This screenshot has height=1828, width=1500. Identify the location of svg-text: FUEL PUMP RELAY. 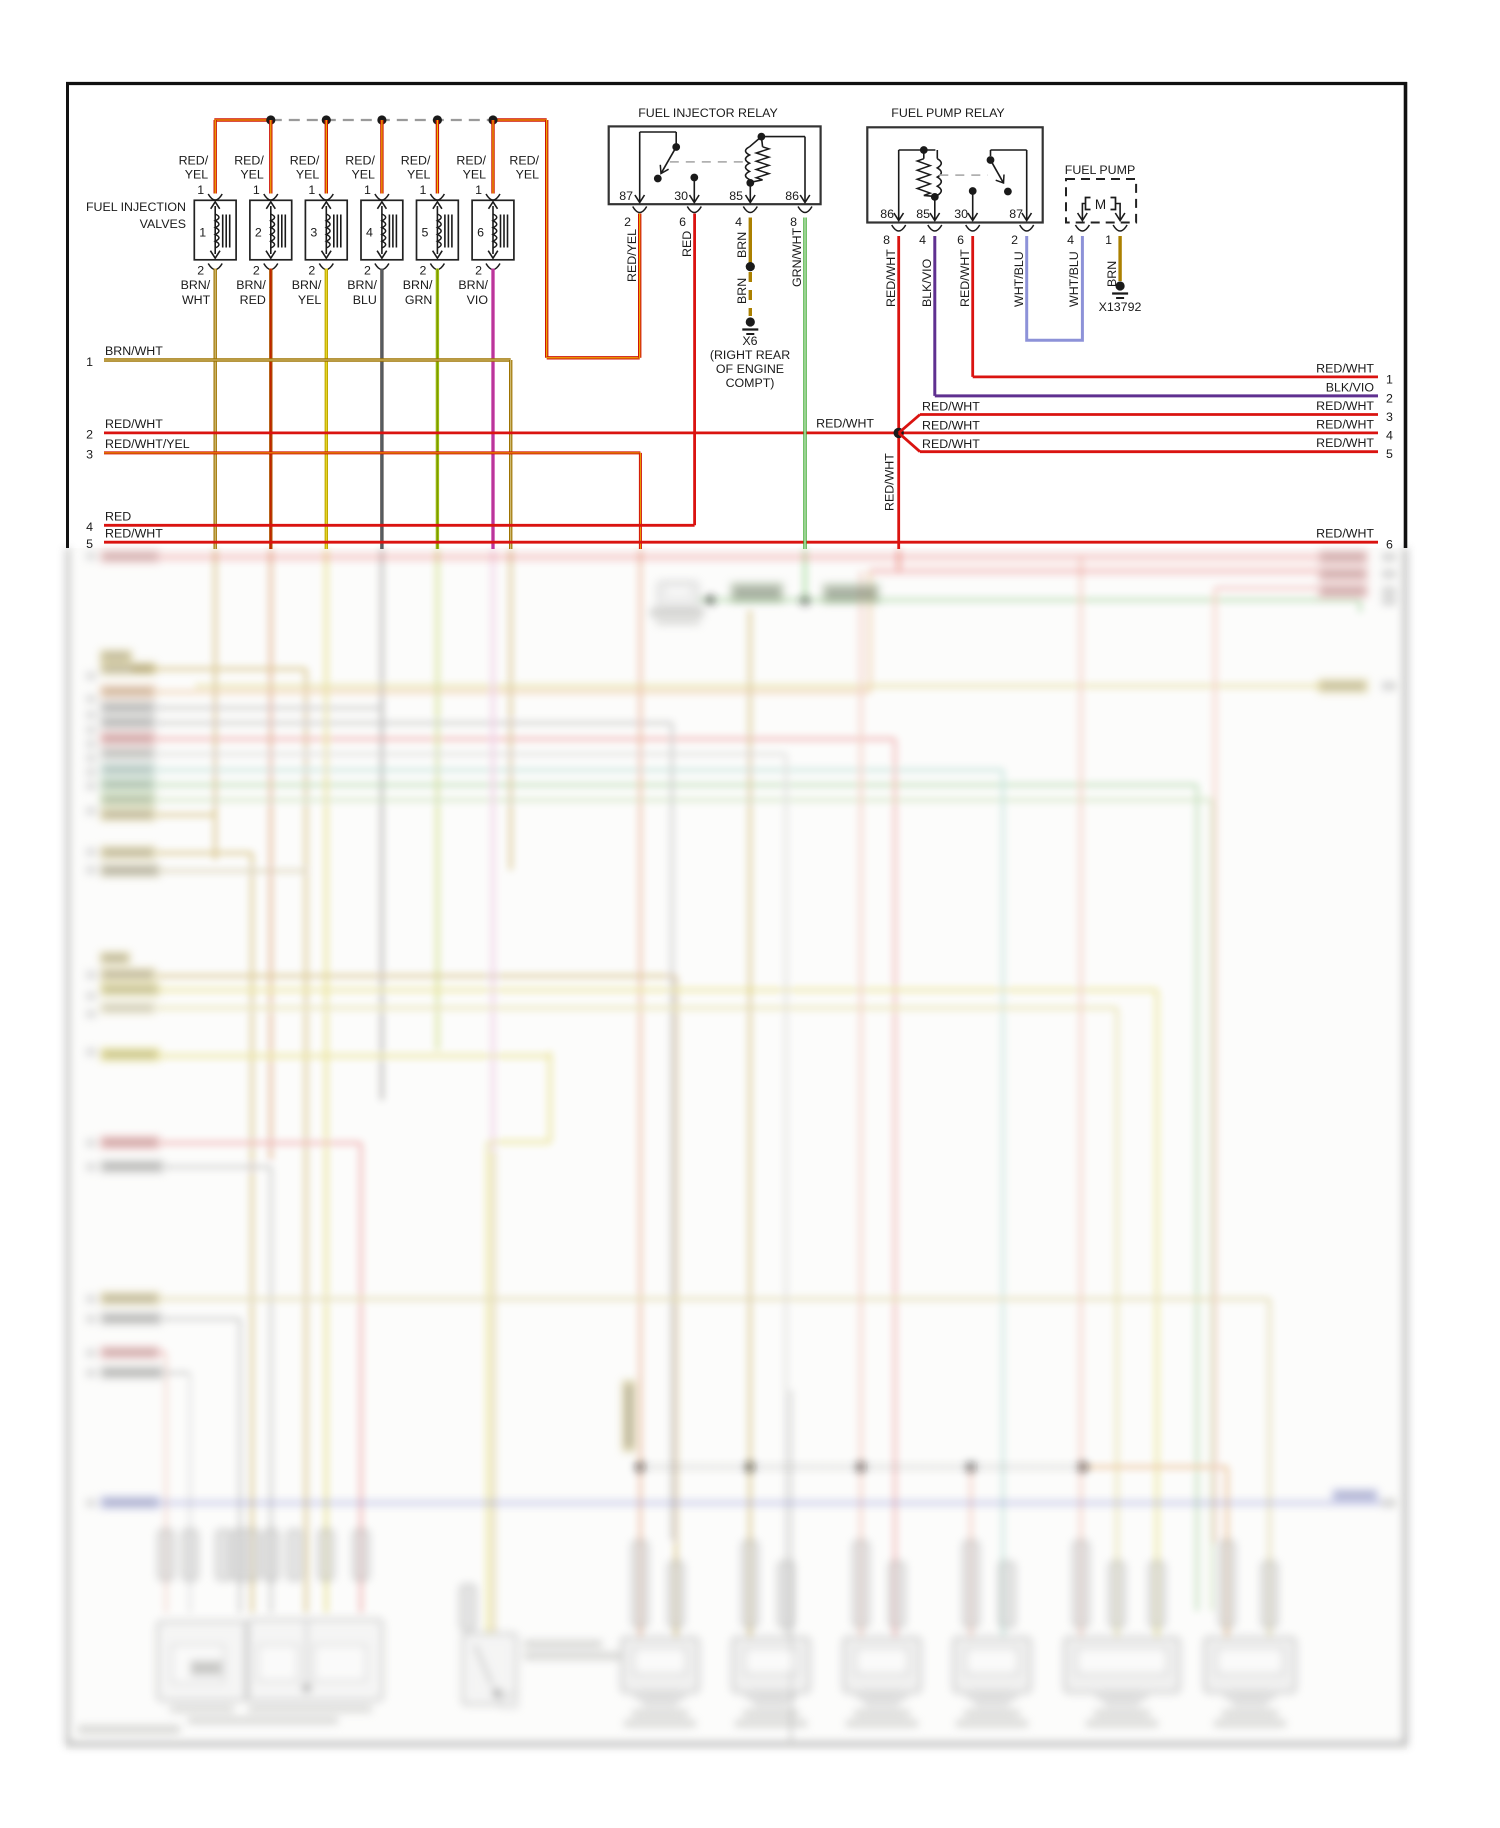
(947, 113).